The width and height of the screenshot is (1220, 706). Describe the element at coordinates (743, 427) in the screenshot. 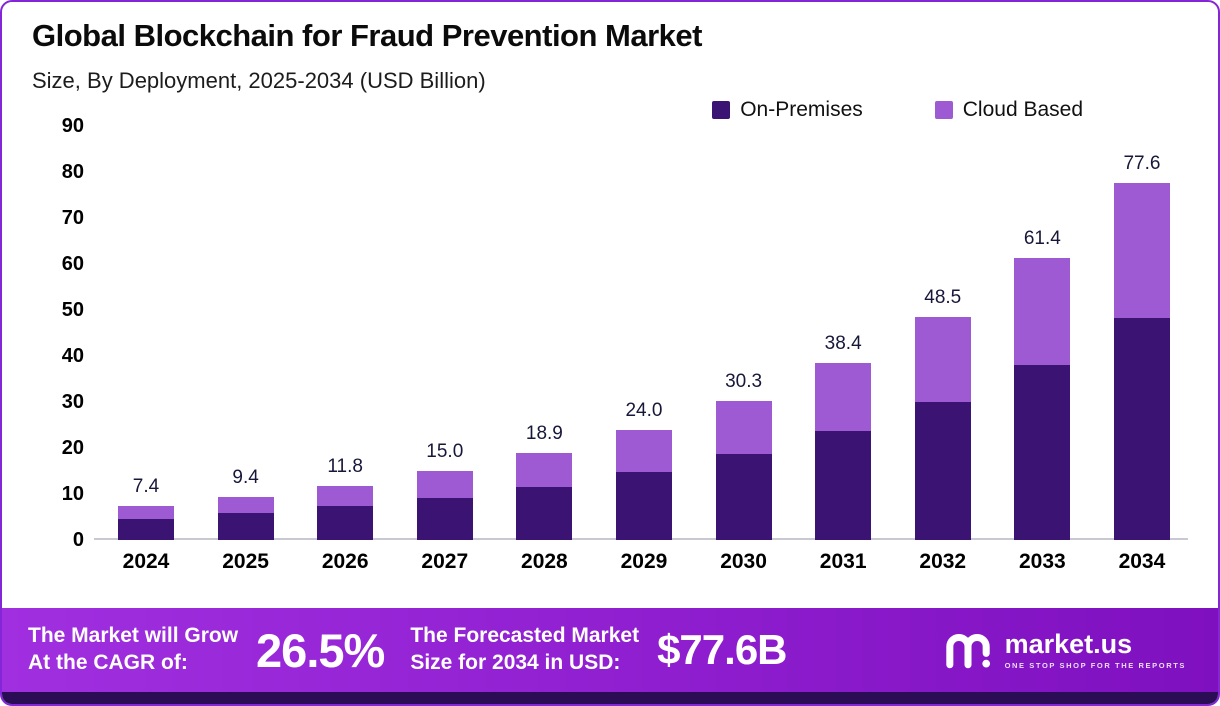

I see `bar-segment-cloud-based-2030` at that location.